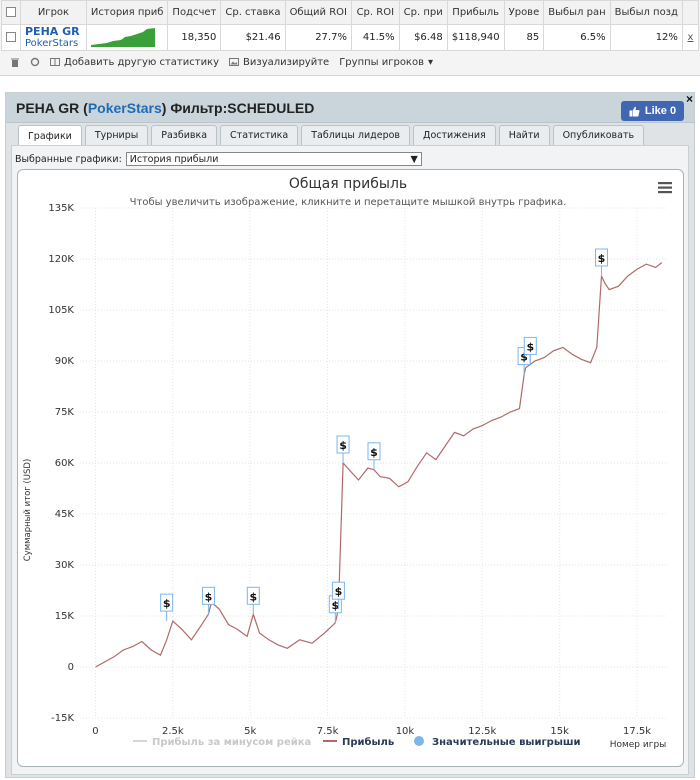 The image size is (700, 780). What do you see at coordinates (48, 108) in the screenshot?
I see `panel-title-player: PEHA GR` at bounding box center [48, 108].